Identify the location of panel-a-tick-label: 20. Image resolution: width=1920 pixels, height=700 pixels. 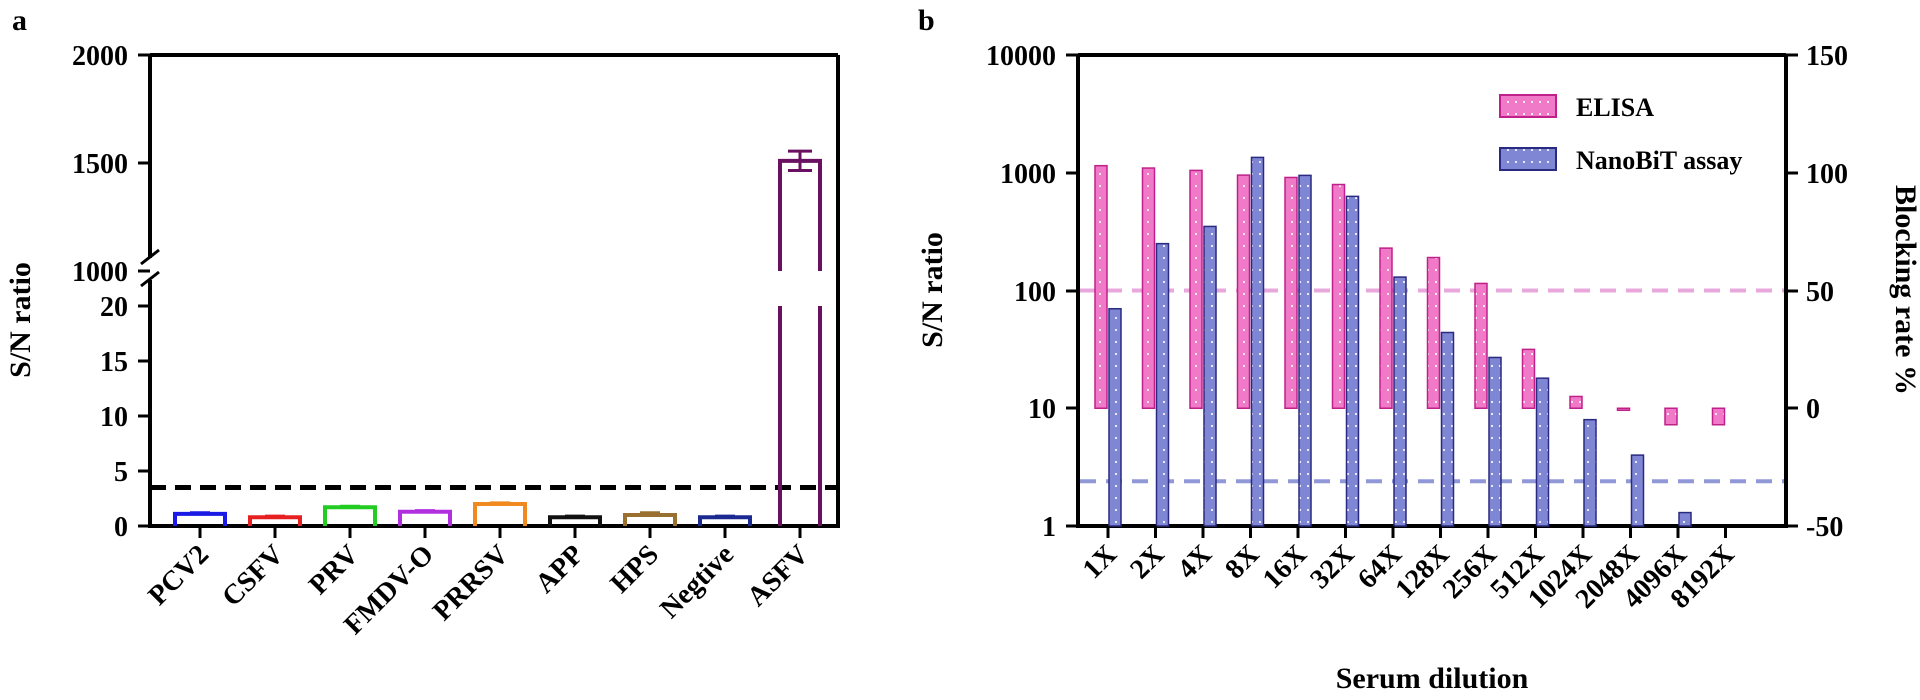
(114, 307).